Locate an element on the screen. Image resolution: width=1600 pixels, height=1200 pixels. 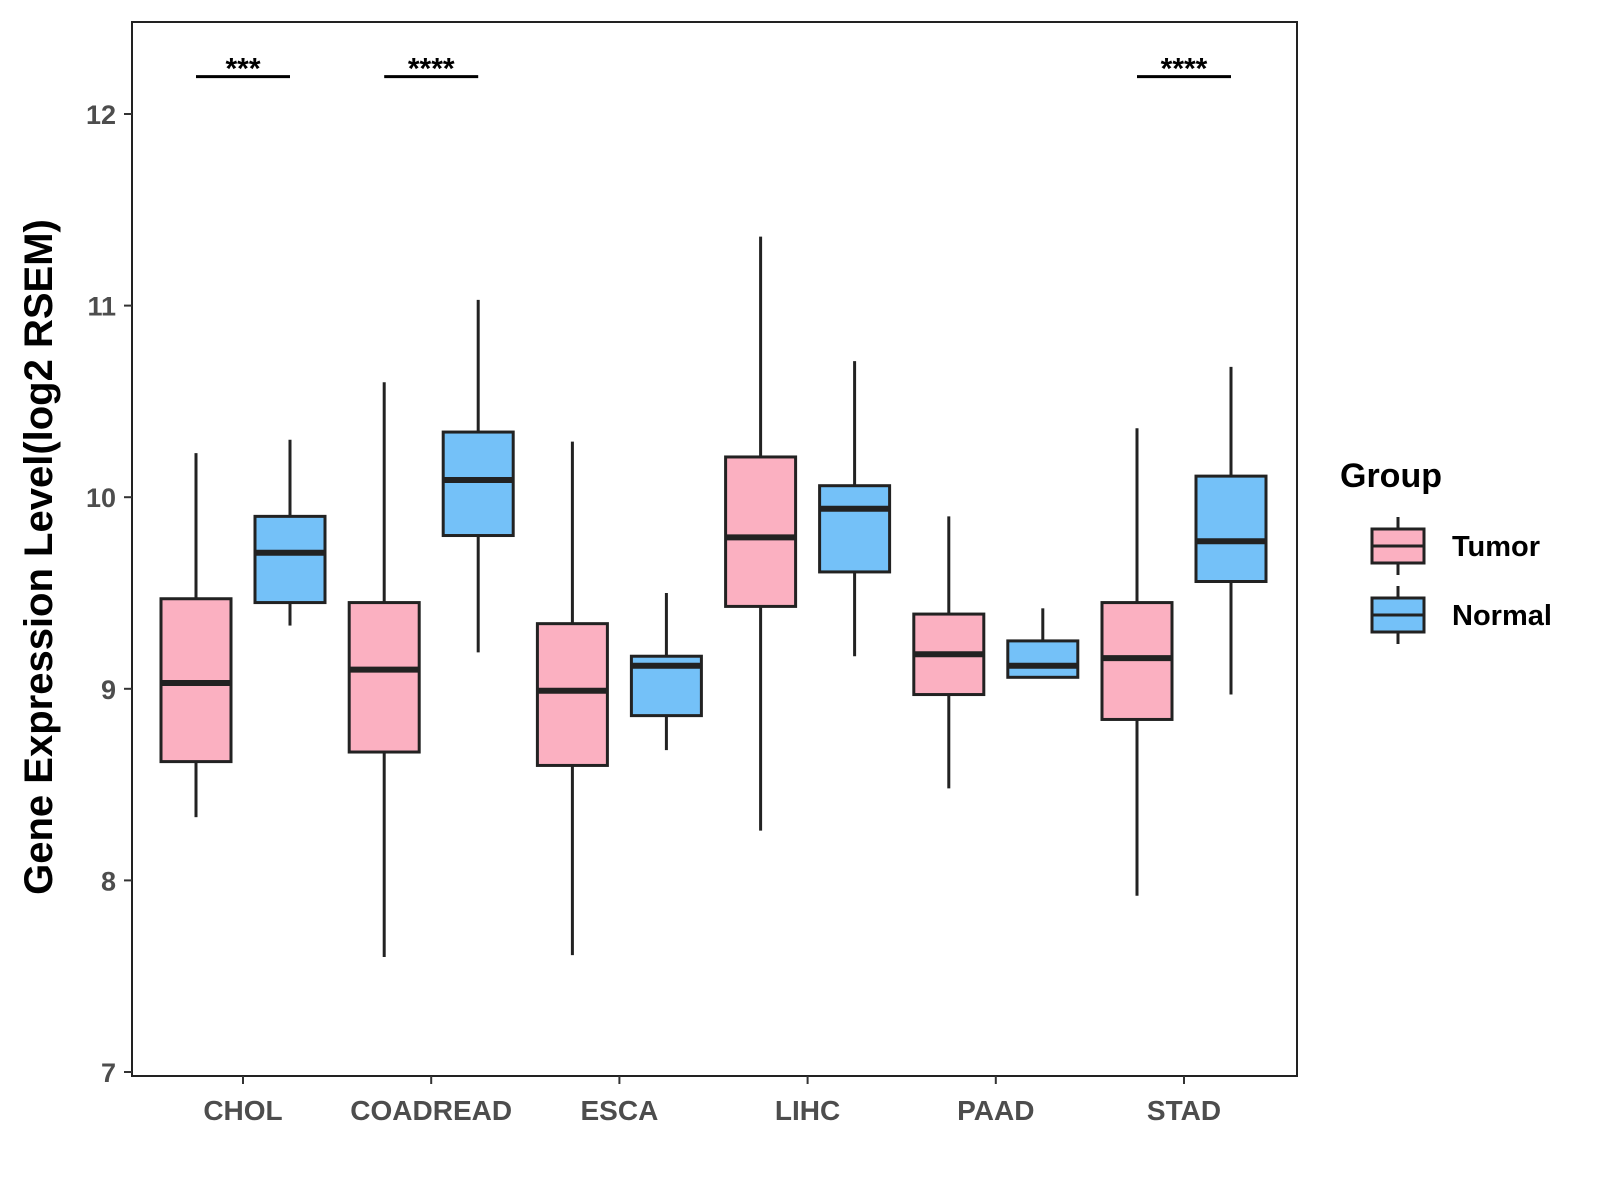
y-axis-title: Gene Expression Level(log2 RSEM) is located at coordinates (39, 557).